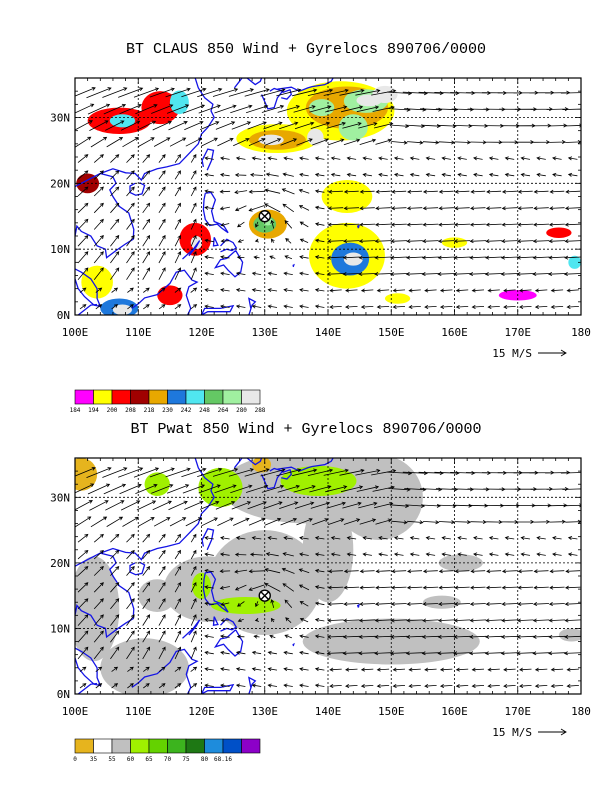 The width and height of the screenshot is (612, 792). Describe the element at coordinates (93, 410) in the screenshot. I see `colorbar-label: 194` at that location.